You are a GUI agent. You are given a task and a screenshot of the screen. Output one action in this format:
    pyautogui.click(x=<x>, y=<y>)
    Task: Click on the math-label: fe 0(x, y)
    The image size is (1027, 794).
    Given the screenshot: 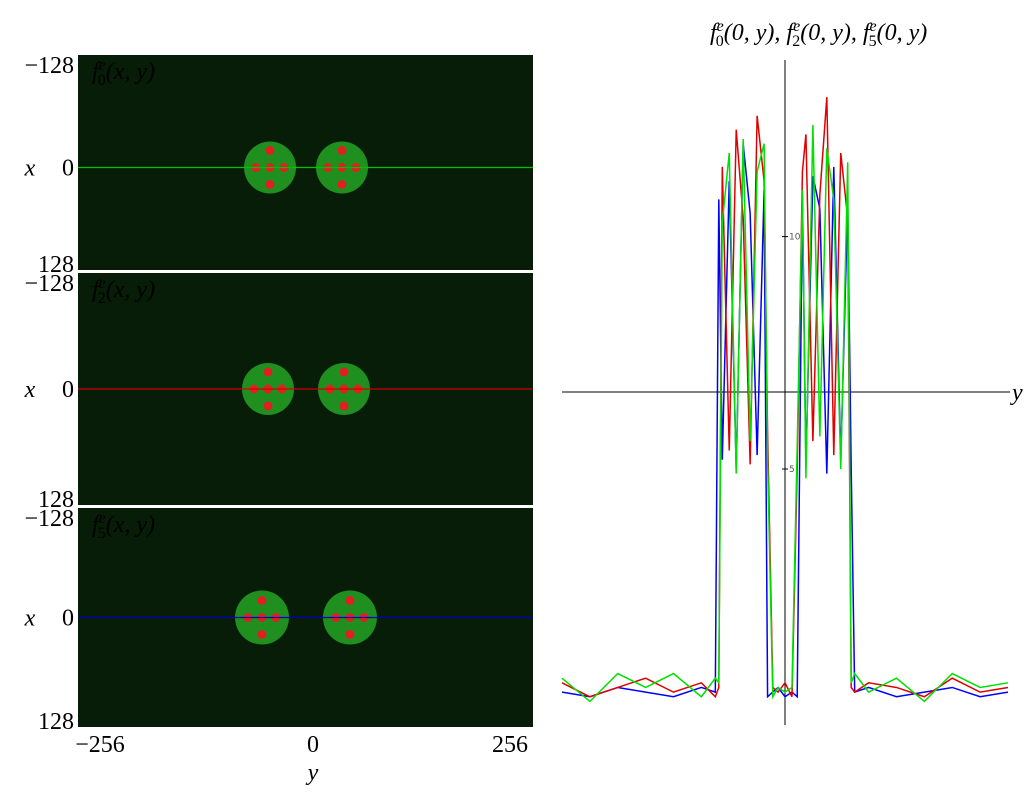 What is the action you would take?
    pyautogui.click(x=123, y=73)
    